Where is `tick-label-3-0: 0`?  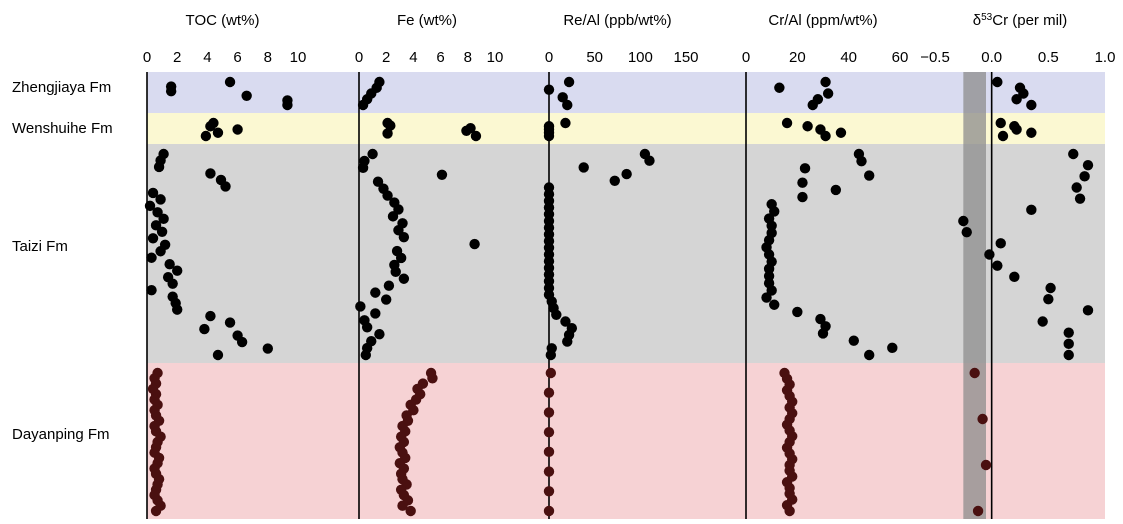
tick-label-3-0: 0 is located at coordinates (746, 57).